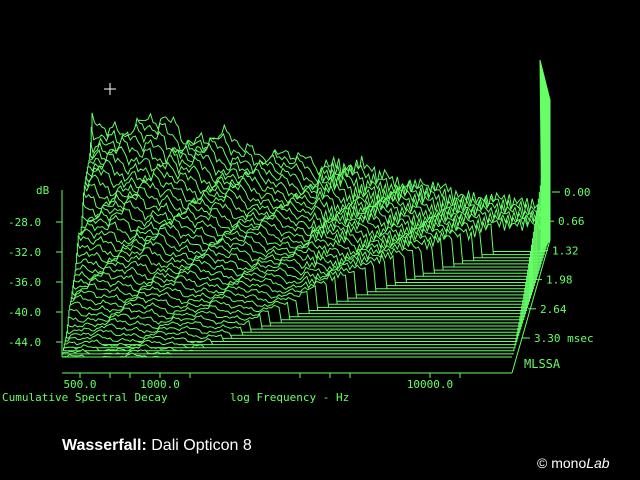 This screenshot has width=640, height=480. I want to click on time-tick-label: 2.64, so click(553, 309).